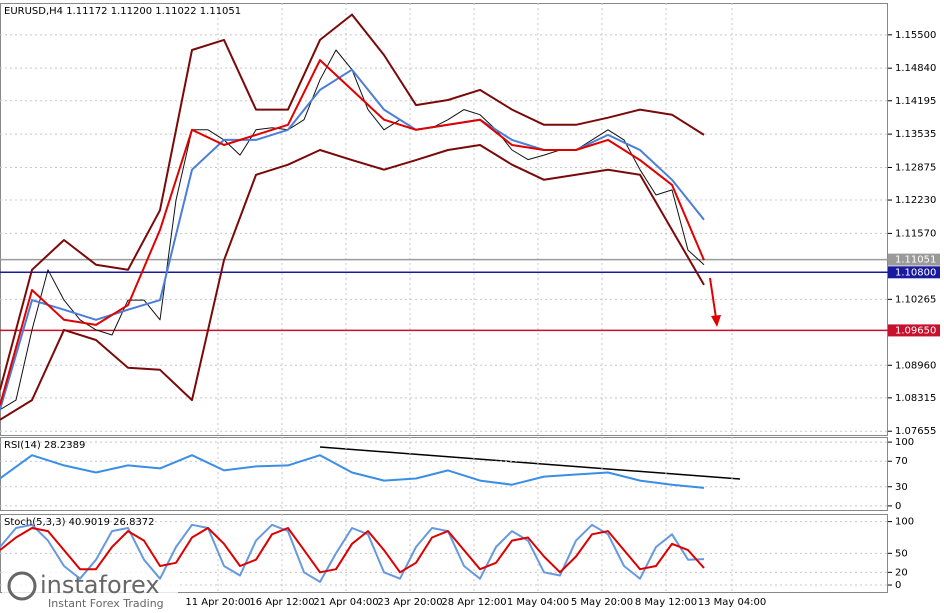 This screenshot has height=613, width=944. I want to click on x-tick-label: 13 May 04:00, so click(732, 602).